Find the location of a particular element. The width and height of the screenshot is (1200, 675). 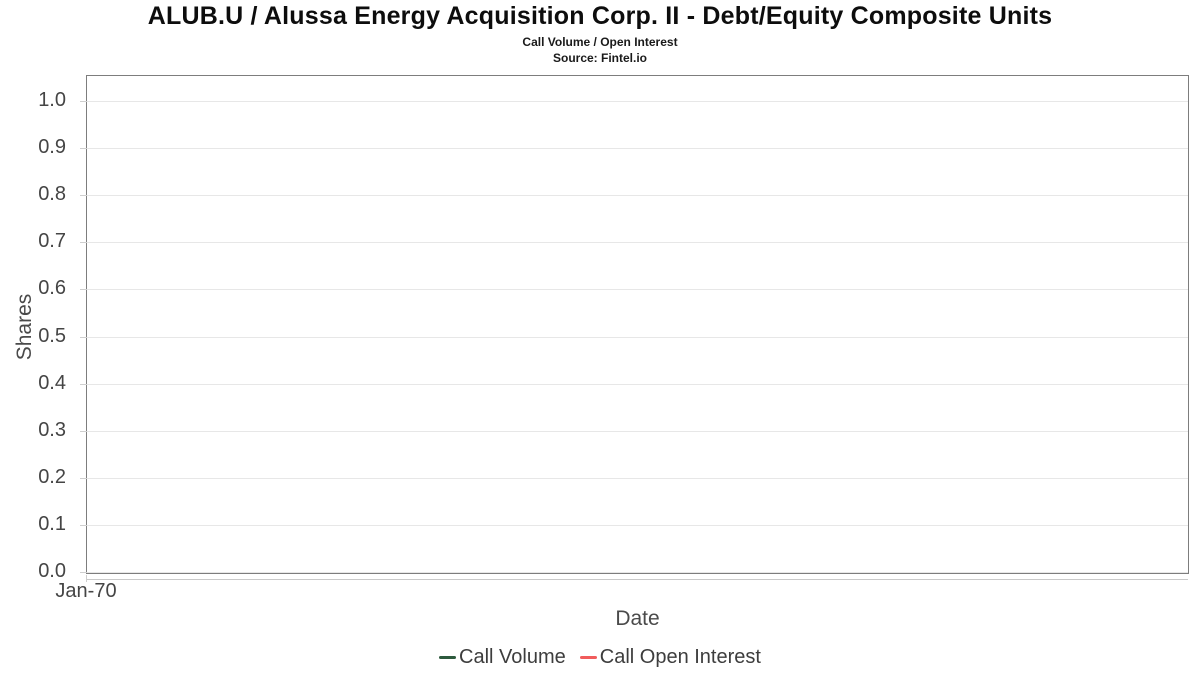

legend-item-call-open-interest: Call Open Interest is located at coordinates (670, 657).